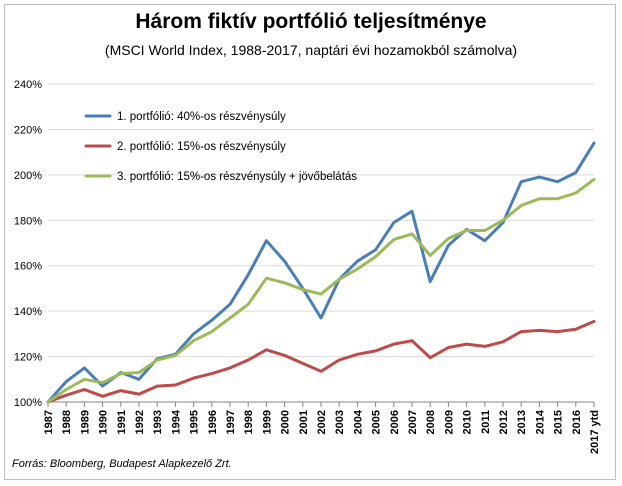 This screenshot has width=622, height=486. What do you see at coordinates (595, 432) in the screenshot?
I see `x-tick-label: 2017 ytd` at bounding box center [595, 432].